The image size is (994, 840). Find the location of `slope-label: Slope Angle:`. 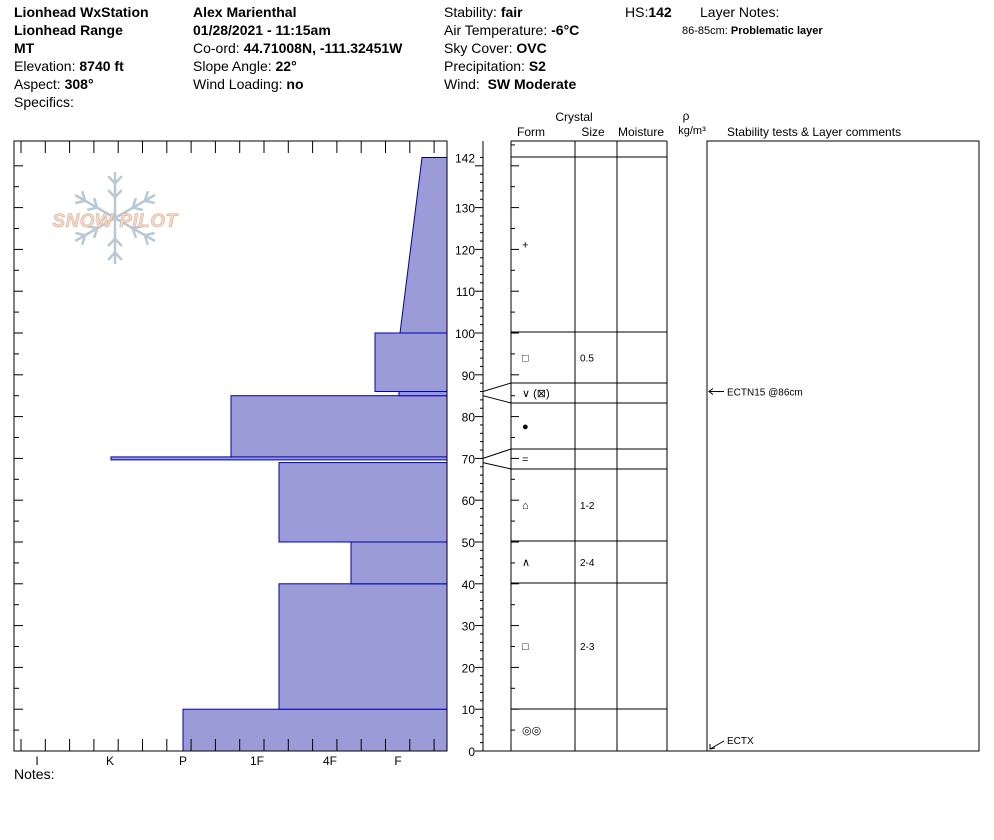

slope-label: Slope Angle: is located at coordinates (232, 66).